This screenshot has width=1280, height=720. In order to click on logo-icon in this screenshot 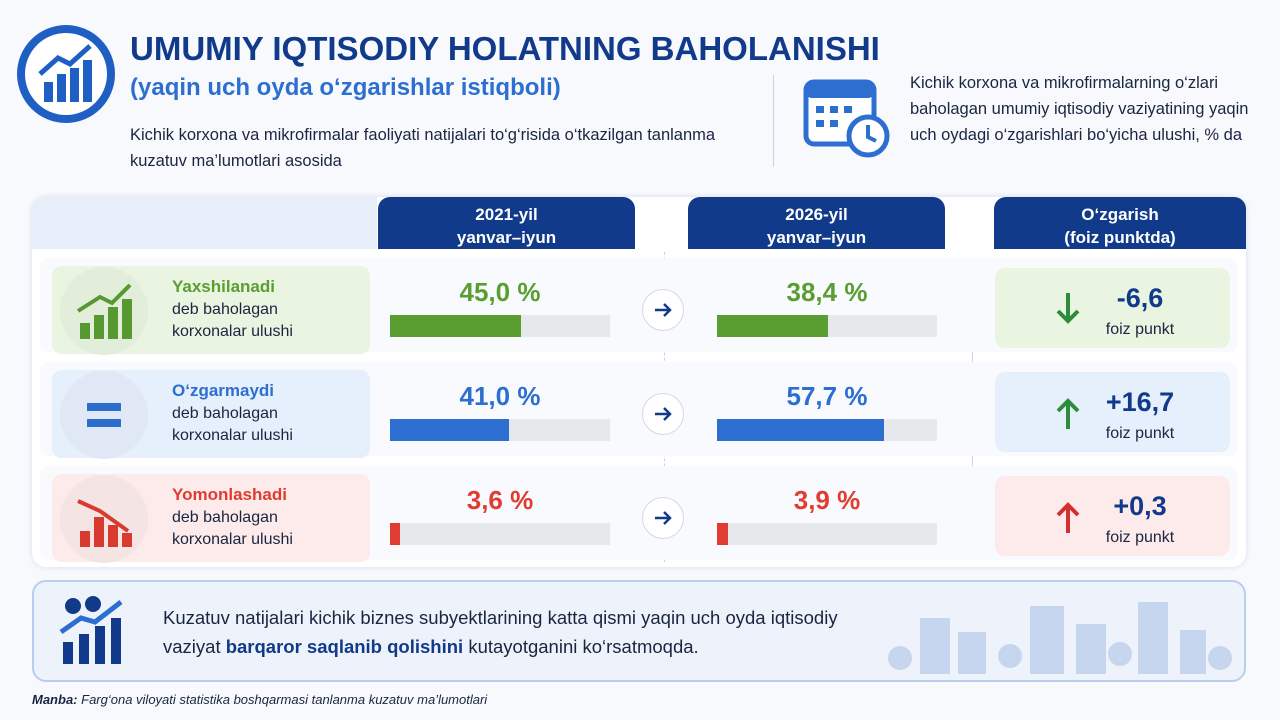, I will do `click(66, 74)`.